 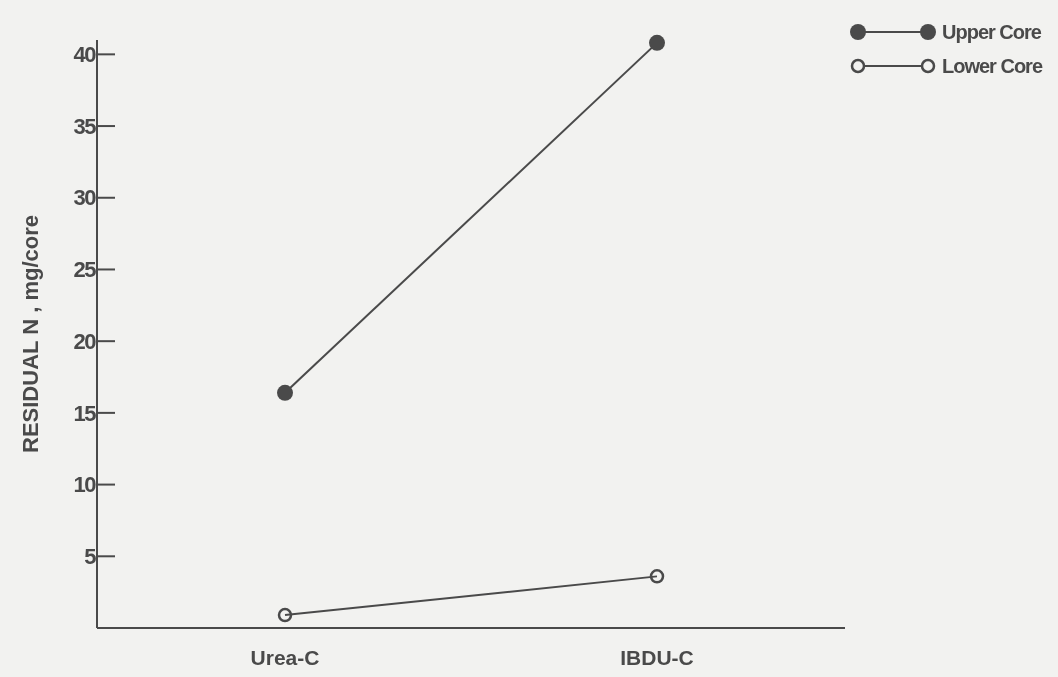 I want to click on y-axis-title: RESIDUAL N , mg/core, so click(x=30, y=334).